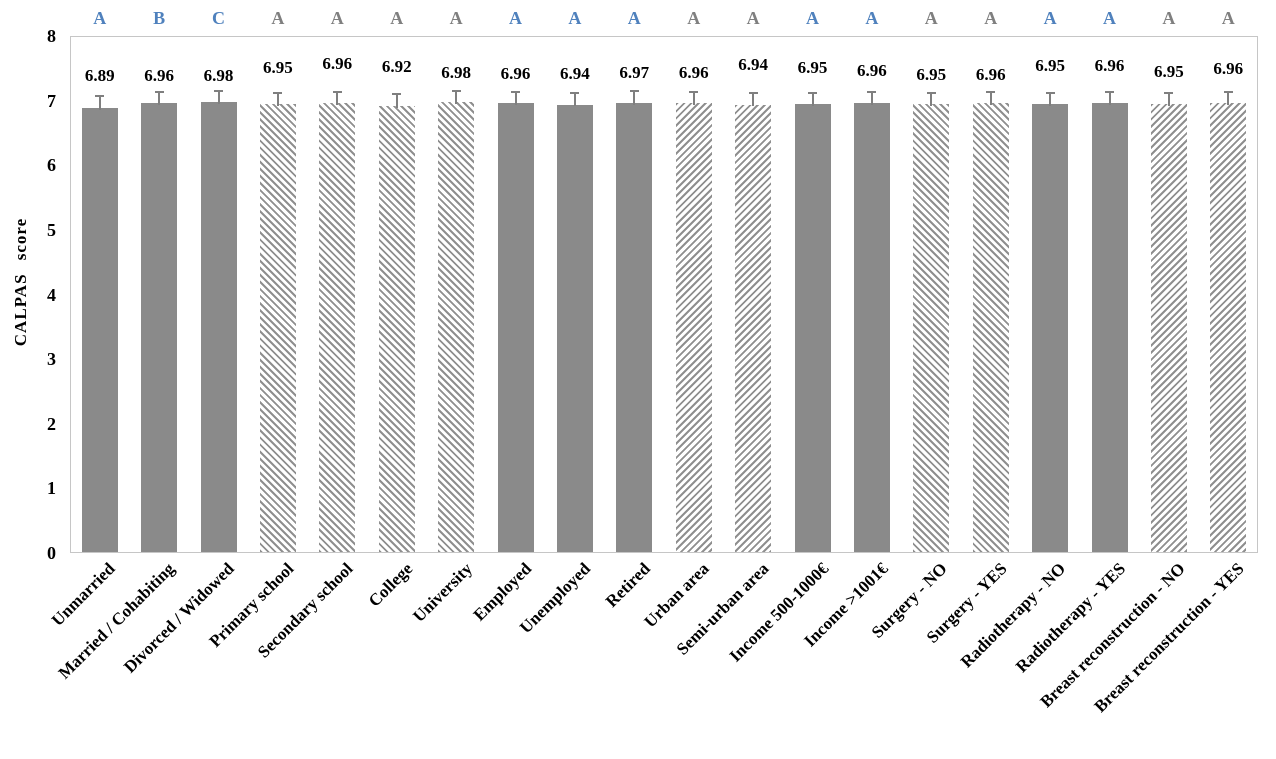  What do you see at coordinates (99, 75) in the screenshot?
I see `value-label: 6.89` at bounding box center [99, 75].